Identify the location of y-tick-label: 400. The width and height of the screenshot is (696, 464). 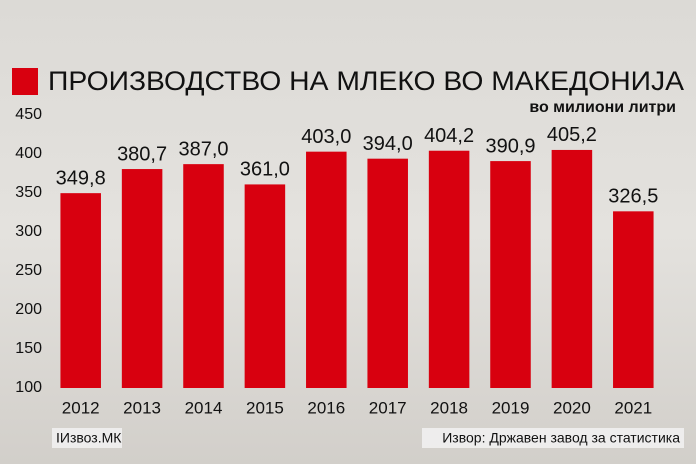
(28, 153).